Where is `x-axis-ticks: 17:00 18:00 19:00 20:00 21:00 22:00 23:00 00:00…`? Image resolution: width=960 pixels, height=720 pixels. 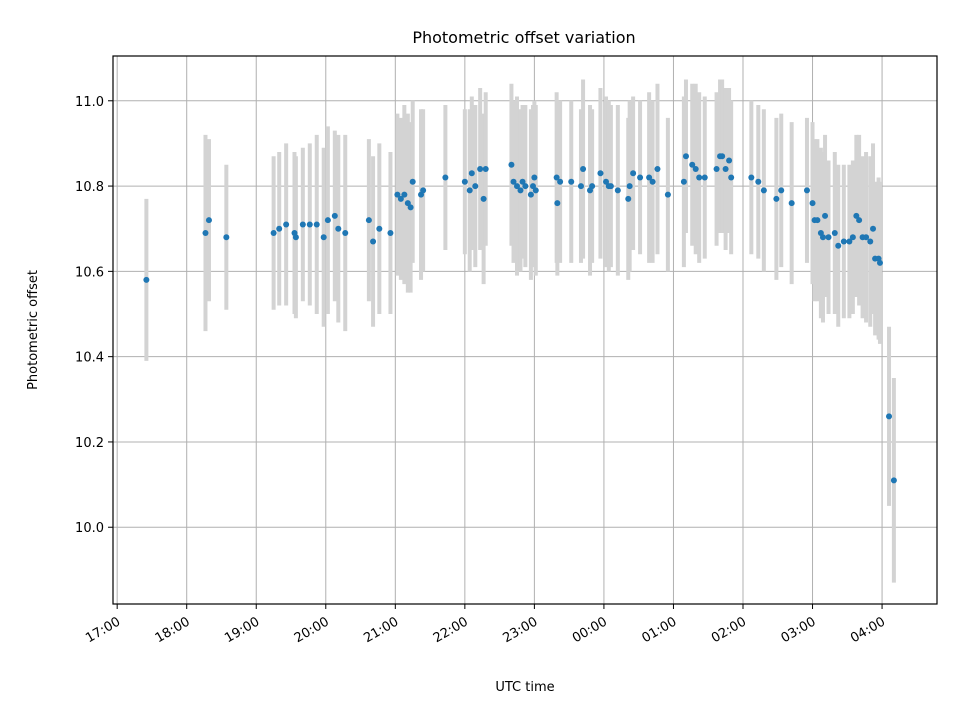
x-axis-ticks: 17:00 18:00 19:00 20:00 21:00 22:00 23:00 00:00… is located at coordinates (485, 625).